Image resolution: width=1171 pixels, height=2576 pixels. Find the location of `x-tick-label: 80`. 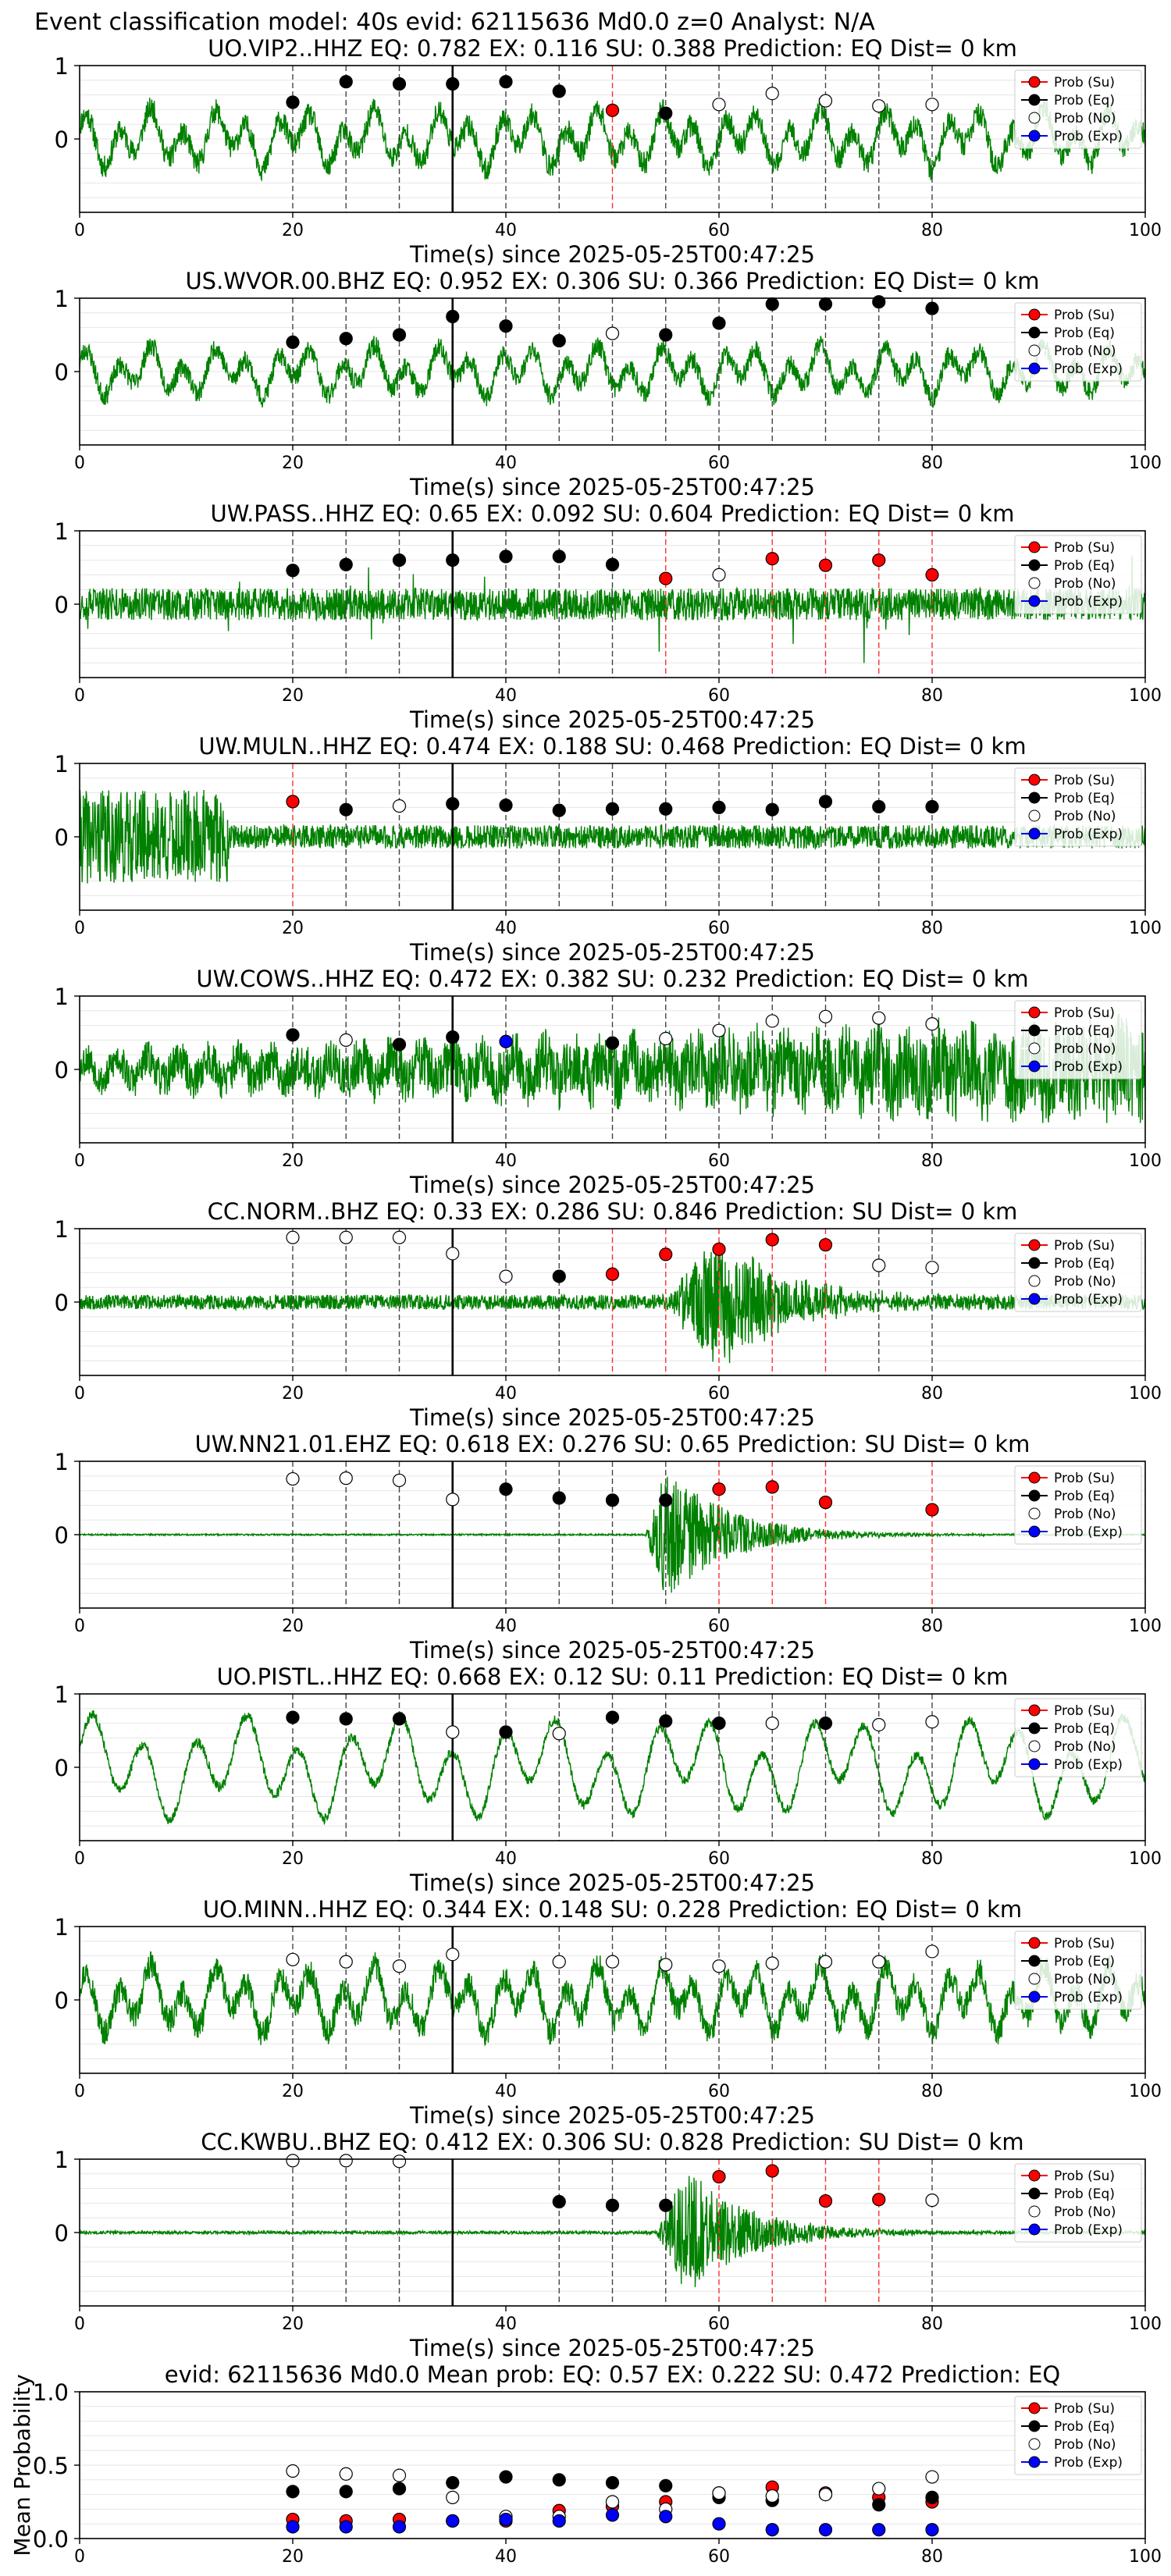

x-tick-label: 80 is located at coordinates (932, 2557).